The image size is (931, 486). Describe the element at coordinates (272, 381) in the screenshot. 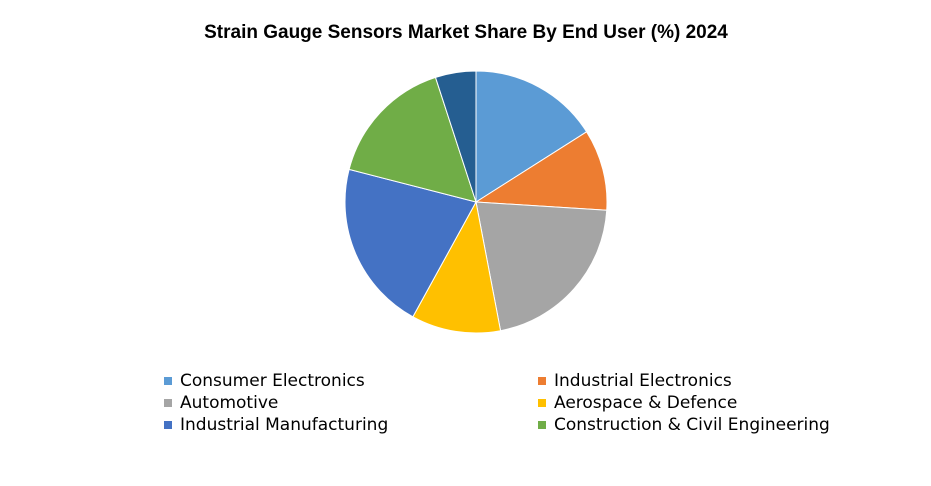

I see `legend-label: Consumer Electronics` at that location.